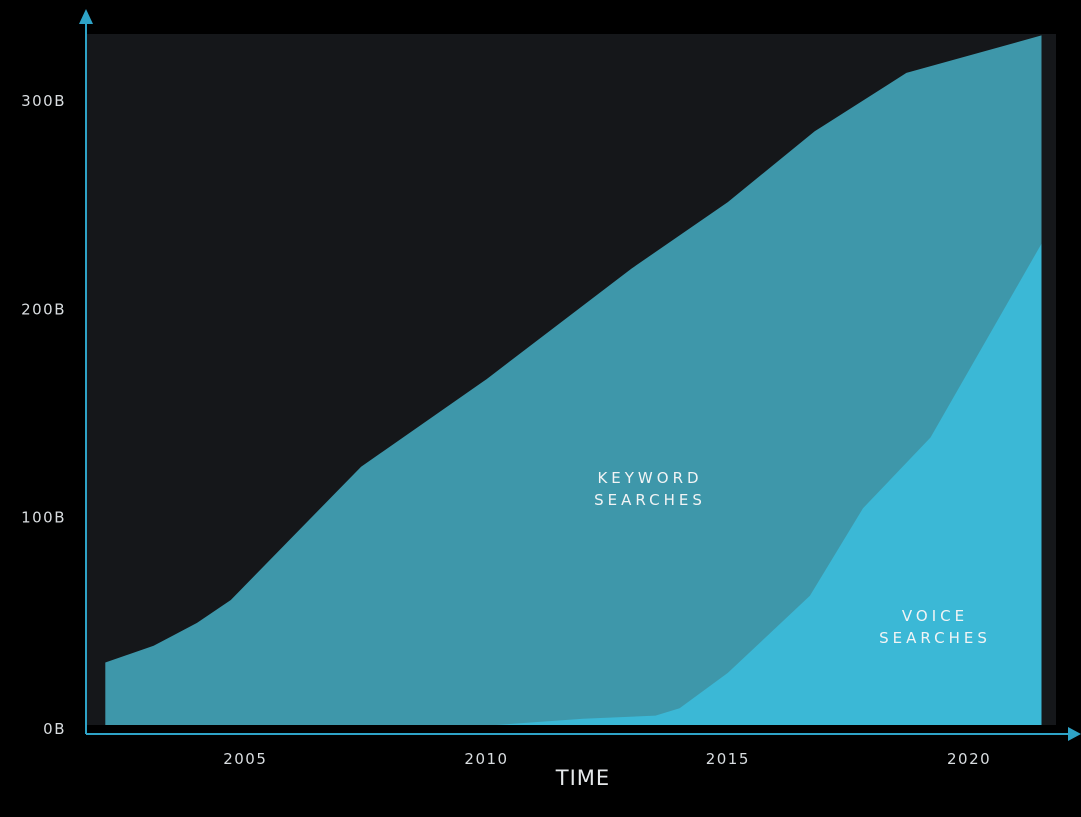 This screenshot has height=817, width=1081. I want to click on x-tick-labels: 2005 2010 2015 2020, so click(607, 759).